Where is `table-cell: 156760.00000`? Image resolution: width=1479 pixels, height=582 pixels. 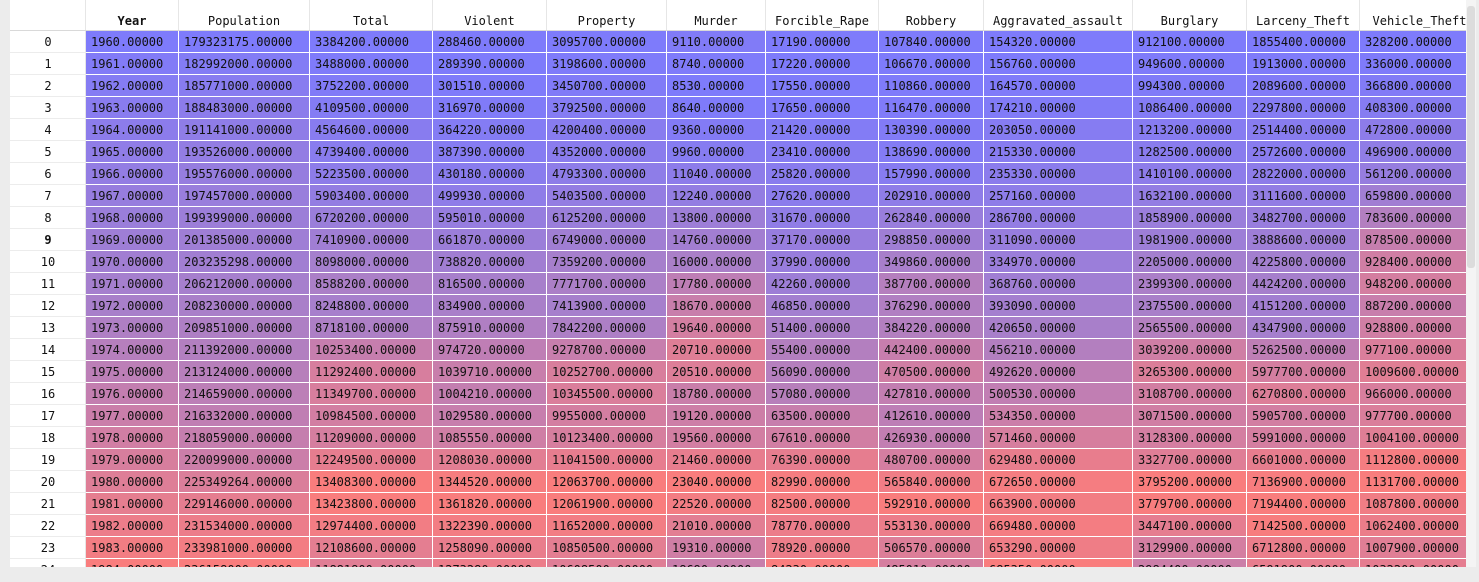
table-cell: 156760.00000 is located at coordinates (1058, 63).